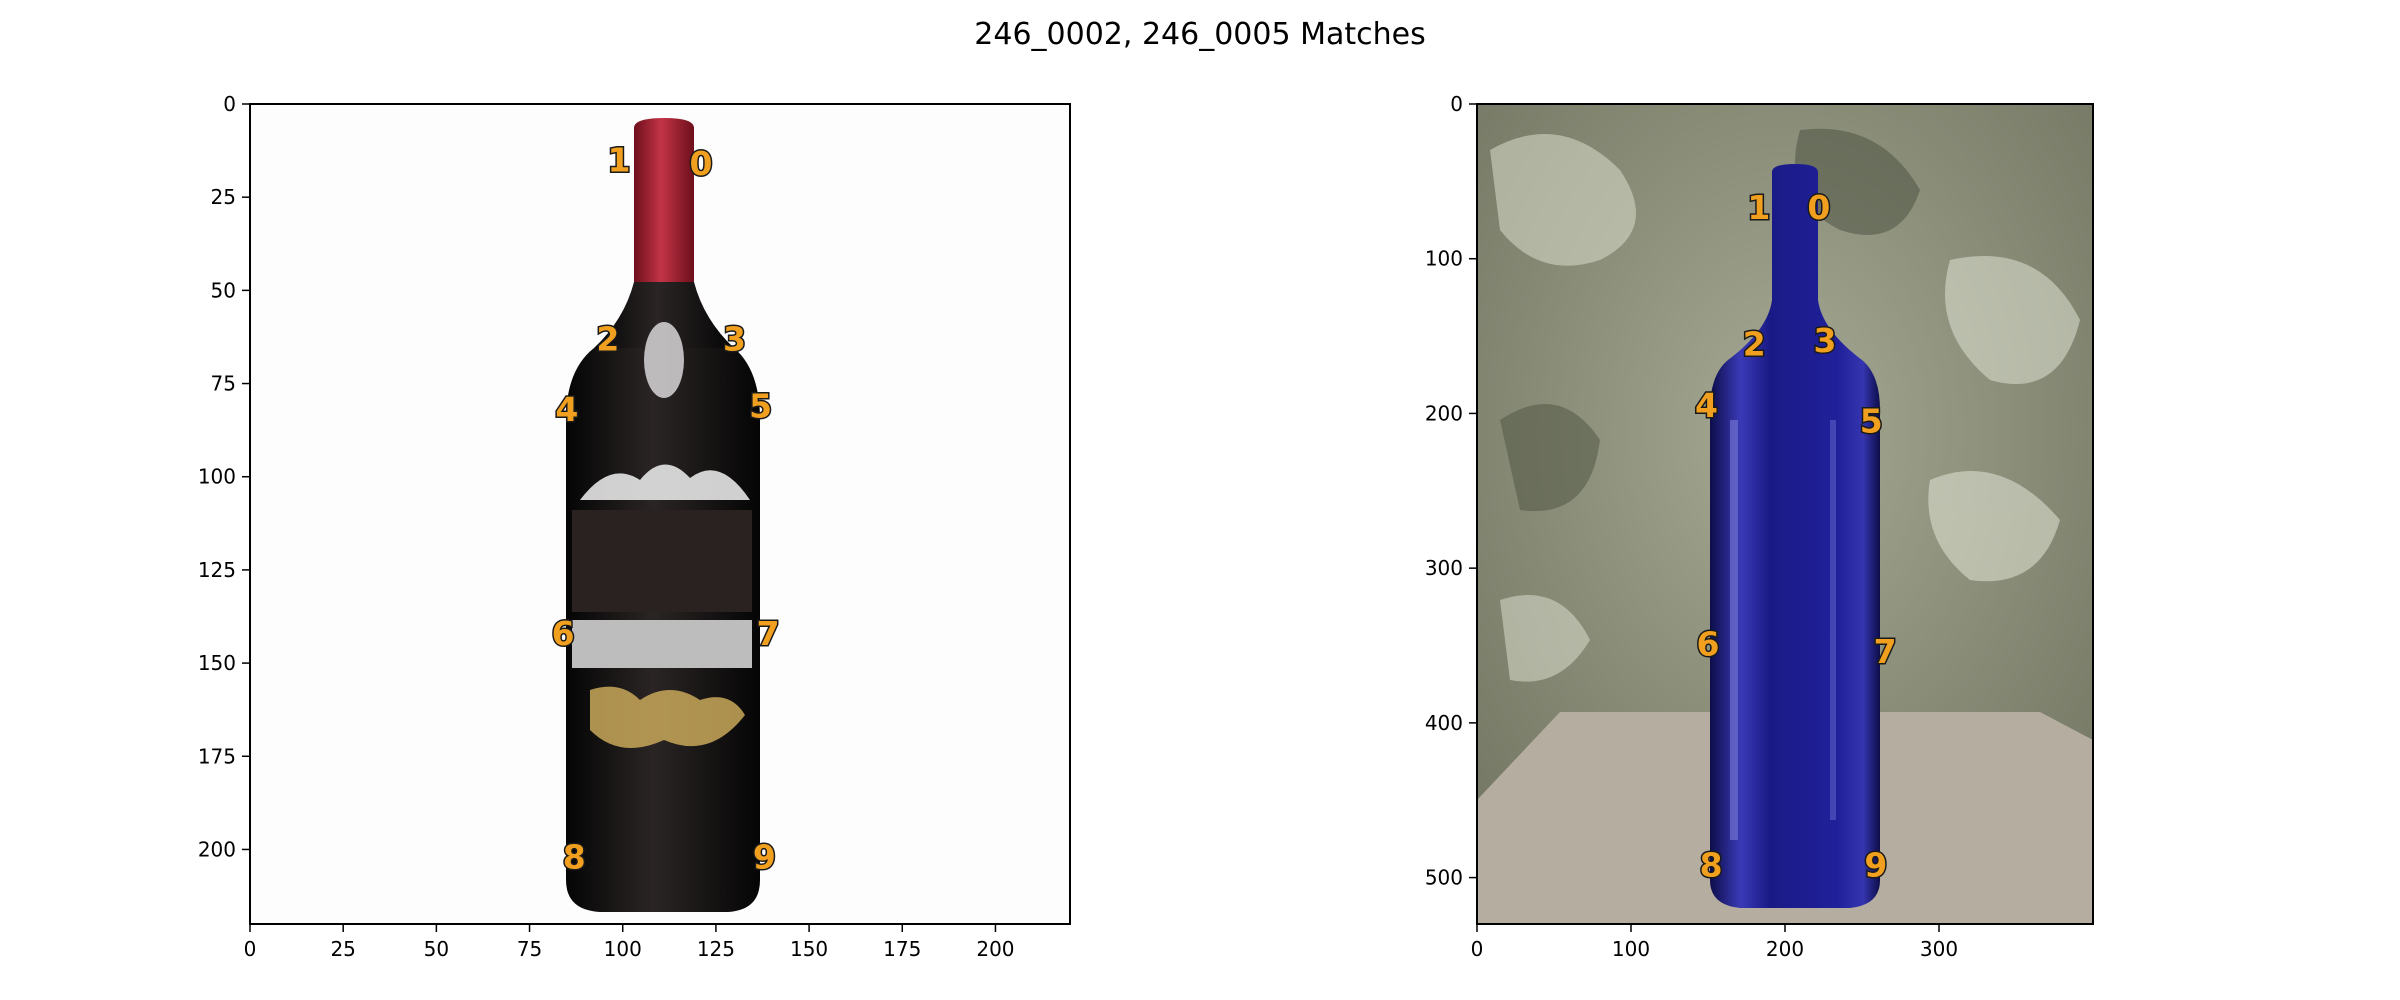  I want to click on left-x-tick-label: 150, so click(809, 949).